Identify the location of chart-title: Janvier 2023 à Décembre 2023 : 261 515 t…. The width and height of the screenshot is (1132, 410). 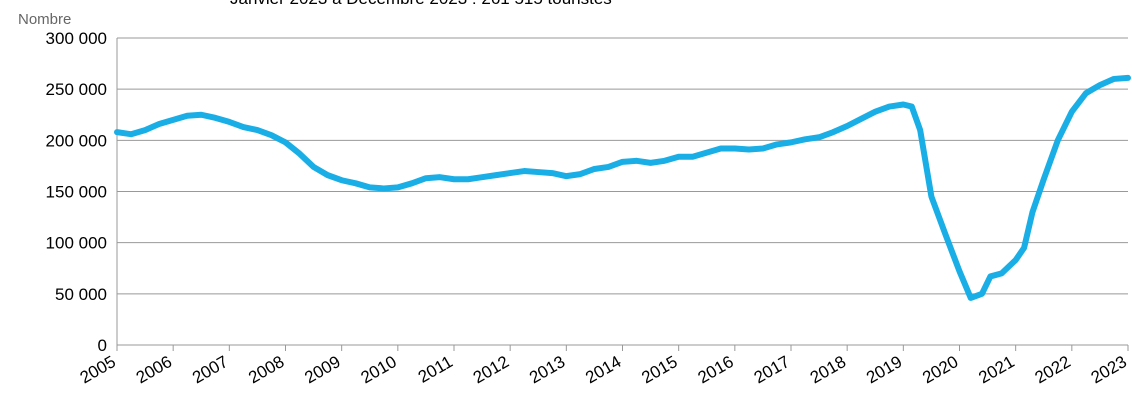
(421, 4).